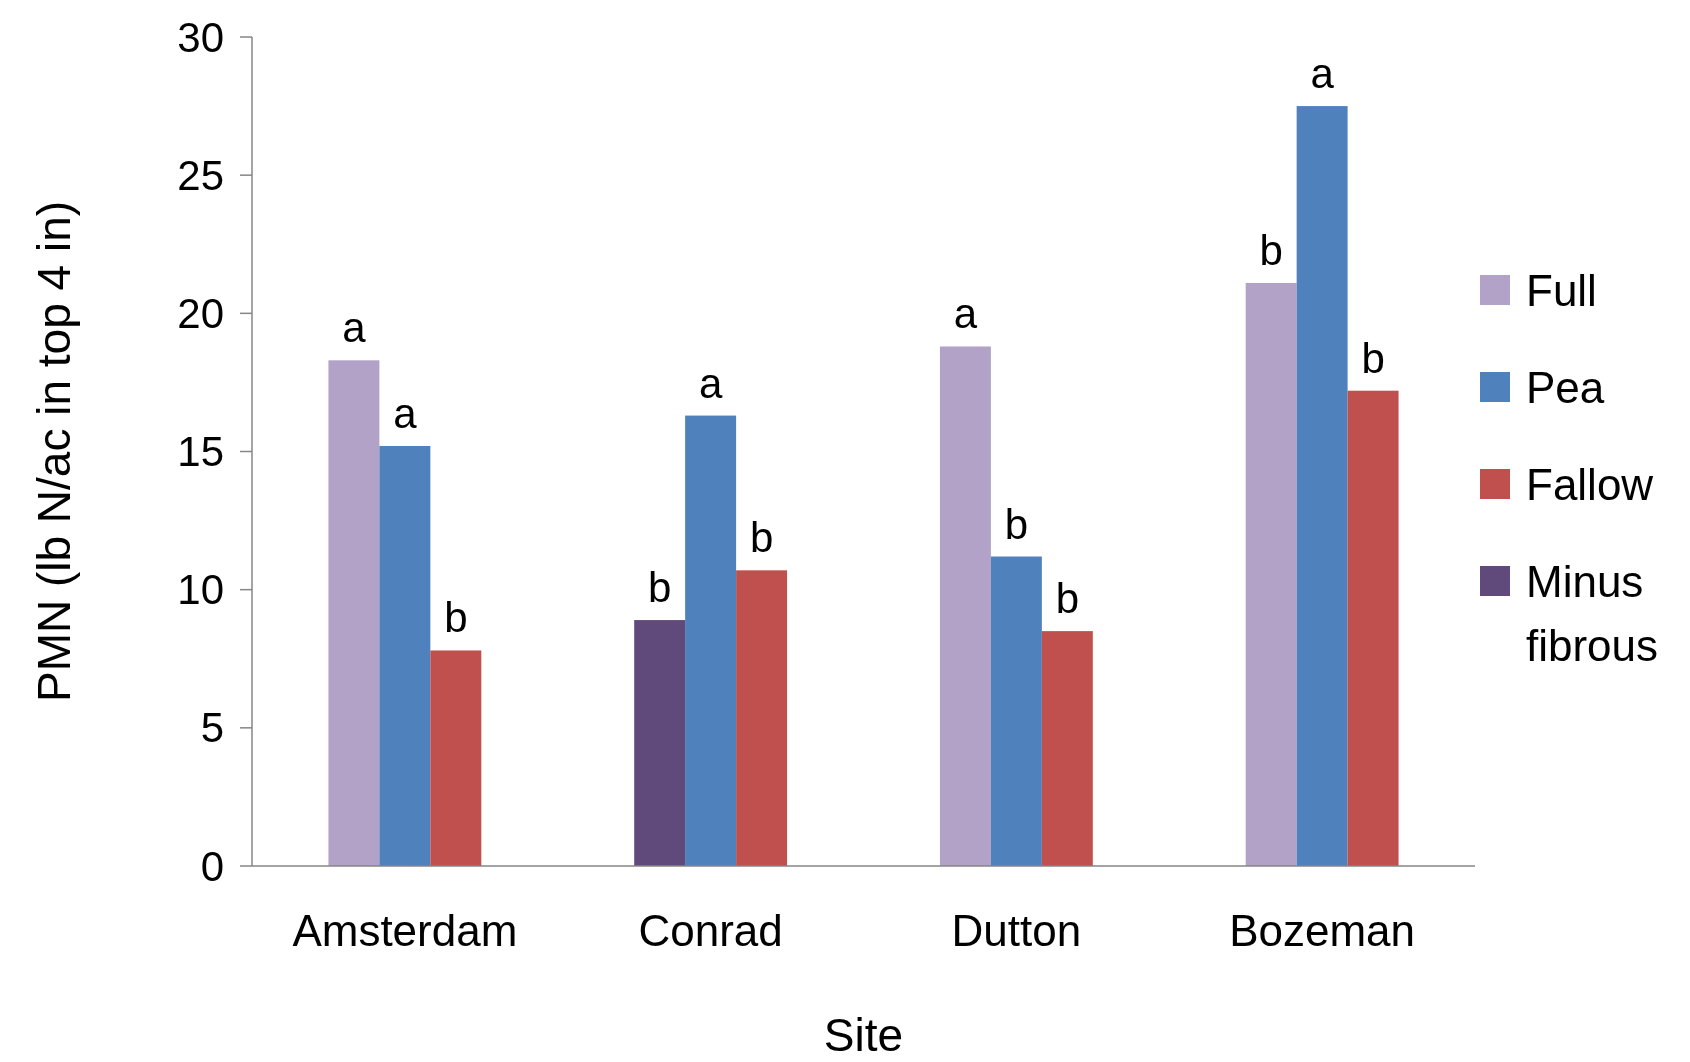 Image resolution: width=1690 pixels, height=1062 pixels. What do you see at coordinates (200, 590) in the screenshot?
I see `y-tick-label: 10` at bounding box center [200, 590].